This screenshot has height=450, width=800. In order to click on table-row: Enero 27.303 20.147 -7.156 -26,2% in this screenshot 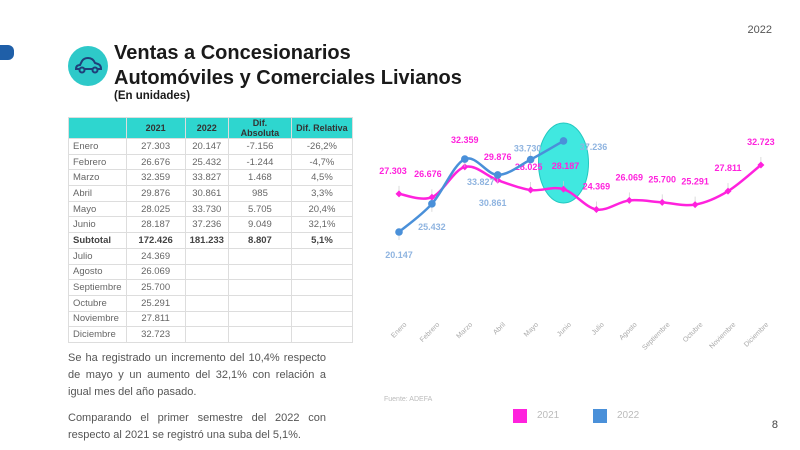, I will do `click(210, 146)`.